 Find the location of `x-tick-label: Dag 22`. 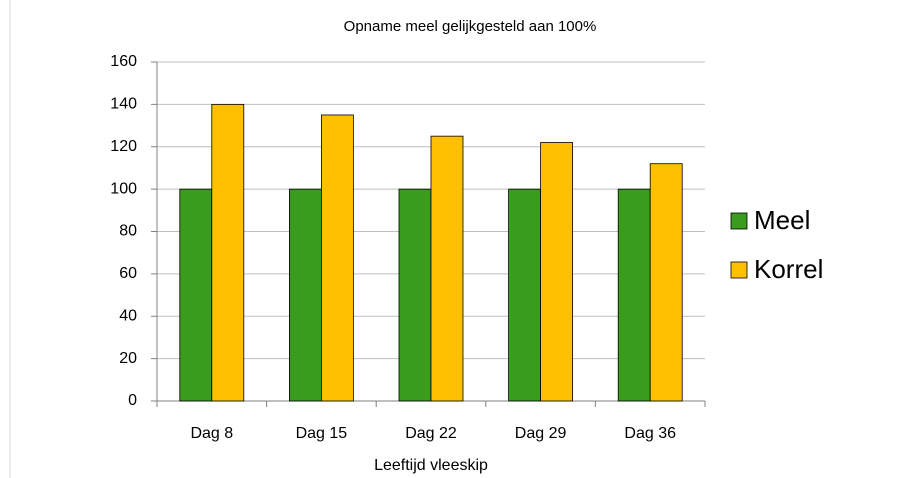

x-tick-label: Dag 22 is located at coordinates (431, 433).